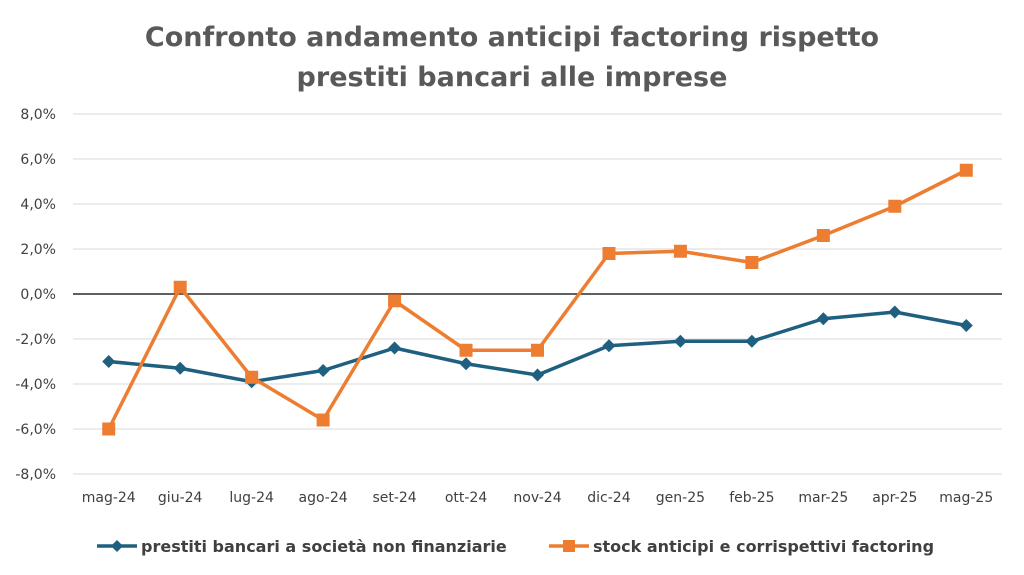 Image resolution: width=1024 pixels, height=575 pixels. Describe the element at coordinates (35, 385) in the screenshot. I see `y-tick-label: -4,0%` at that location.